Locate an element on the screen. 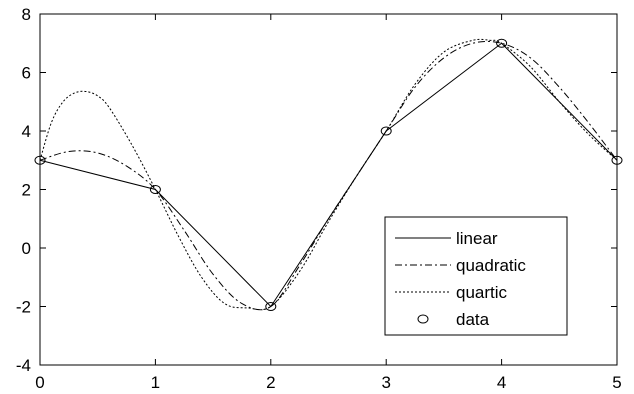 This screenshot has height=394, width=634. x-tick-label: 1 is located at coordinates (155, 382).